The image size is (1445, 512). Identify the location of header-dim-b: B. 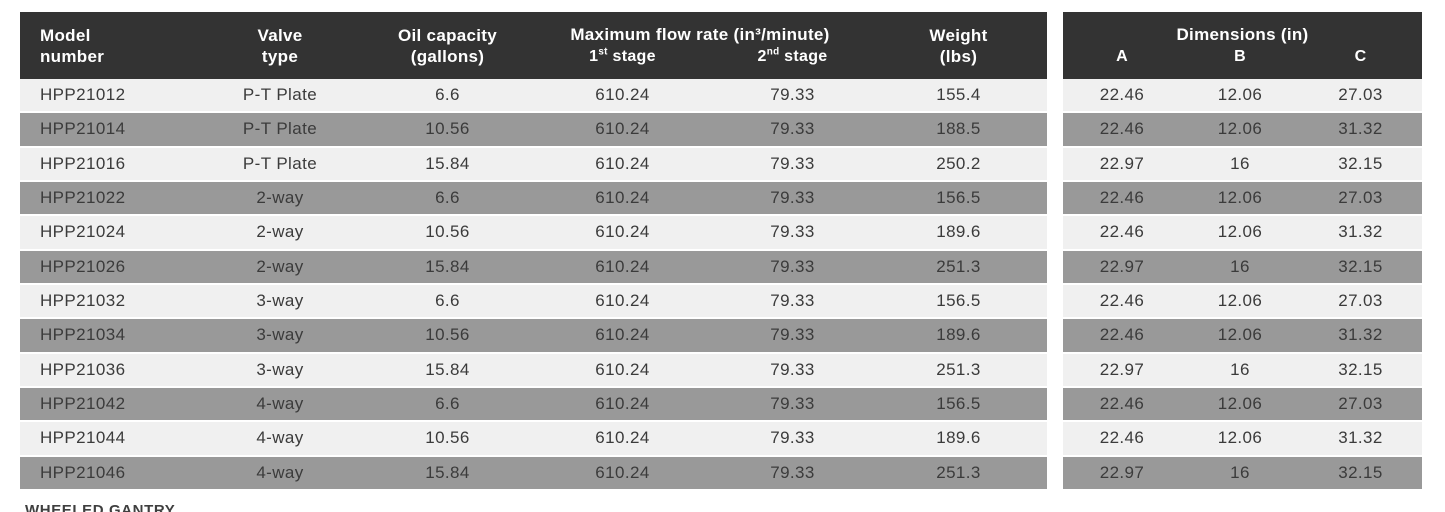
(1240, 56).